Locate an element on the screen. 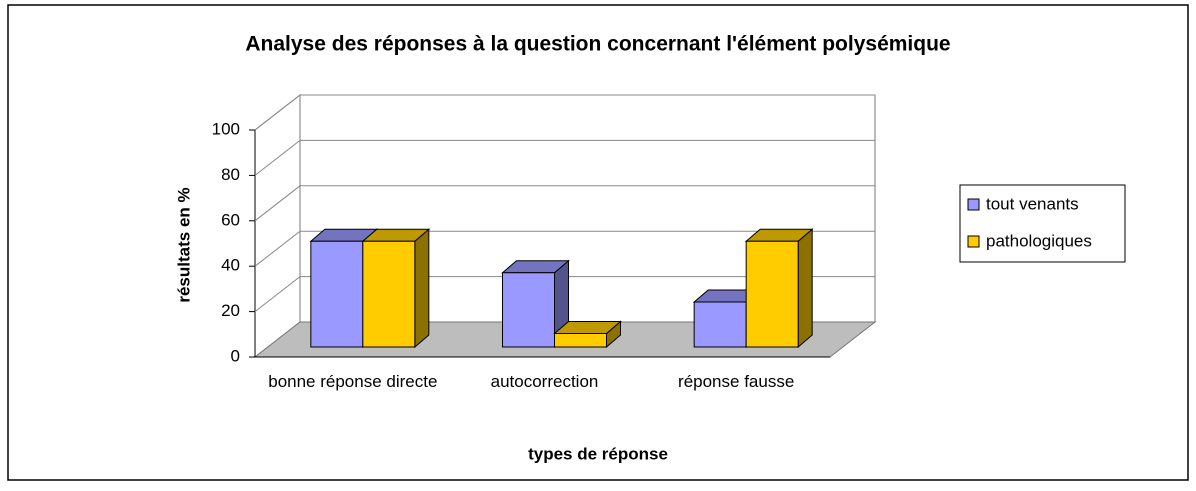 This screenshot has width=1196, height=491. y-tick-label: 100 is located at coordinates (226, 128).